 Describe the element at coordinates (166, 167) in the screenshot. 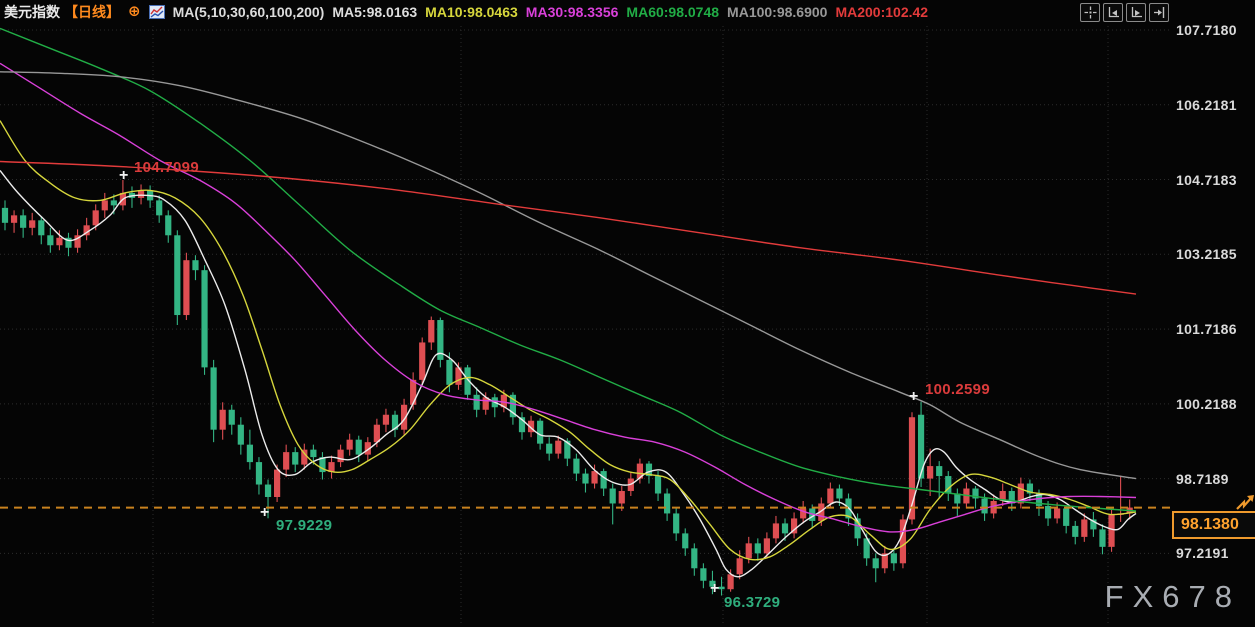

I see `swing-high-label: 104.7099` at that location.